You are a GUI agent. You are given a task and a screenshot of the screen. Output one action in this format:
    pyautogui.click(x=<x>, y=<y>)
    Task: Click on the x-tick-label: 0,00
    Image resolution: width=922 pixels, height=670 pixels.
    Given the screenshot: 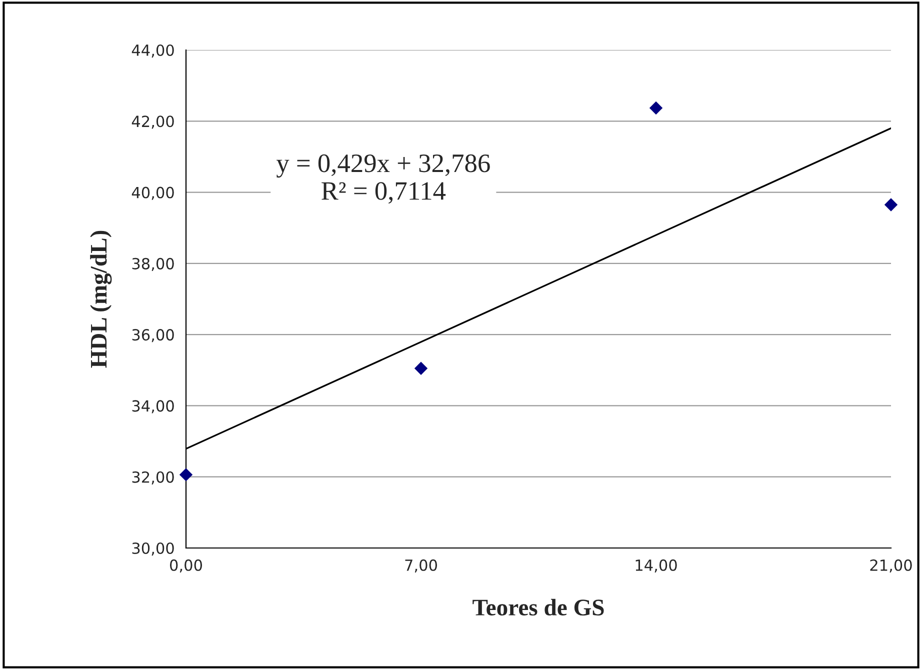 What is the action you would take?
    pyautogui.click(x=186, y=565)
    